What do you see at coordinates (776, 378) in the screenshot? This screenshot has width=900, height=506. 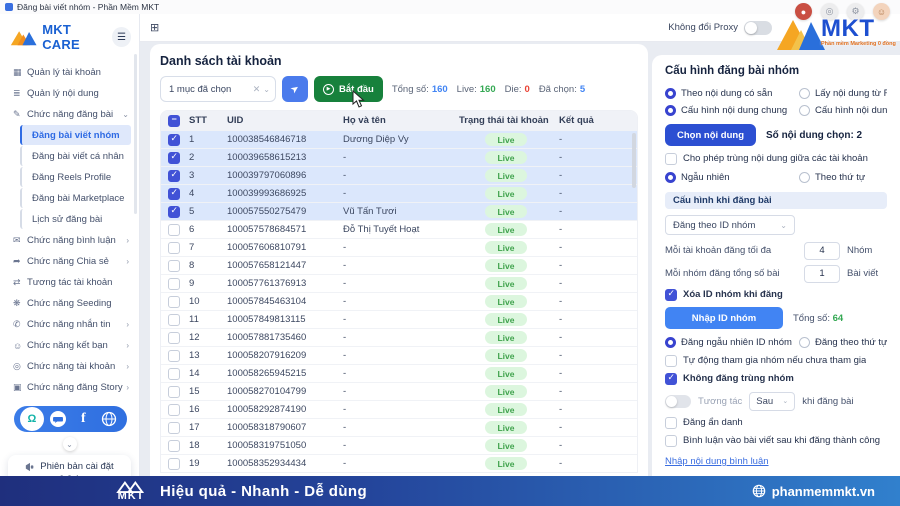 I see `no-duplicate-group-checkbox-row: Không đăng trùng nhóm` at bounding box center [776, 378].